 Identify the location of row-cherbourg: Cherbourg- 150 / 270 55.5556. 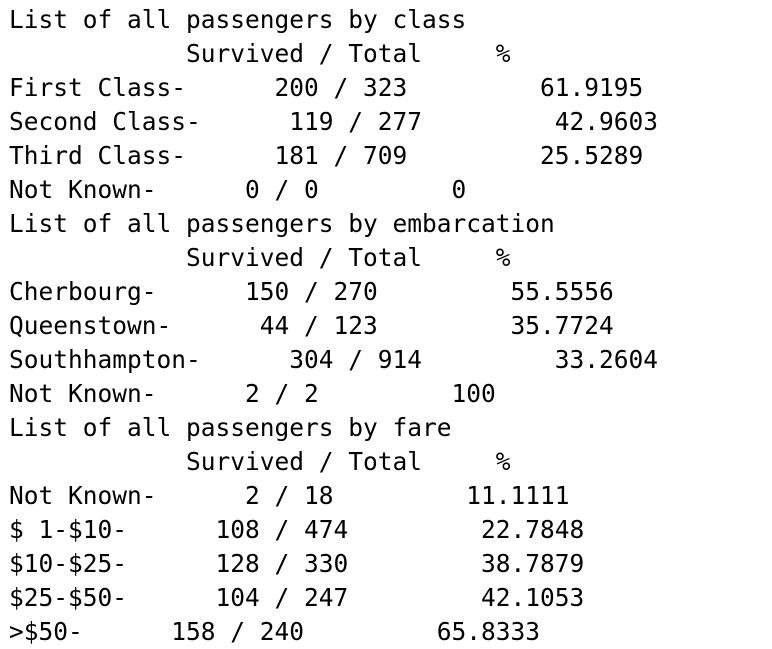
(311, 291).